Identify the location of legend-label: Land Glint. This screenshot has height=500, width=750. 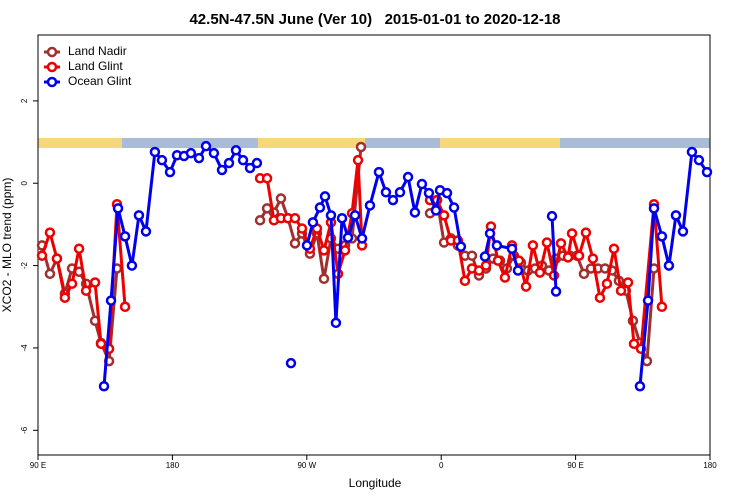
(95, 66).